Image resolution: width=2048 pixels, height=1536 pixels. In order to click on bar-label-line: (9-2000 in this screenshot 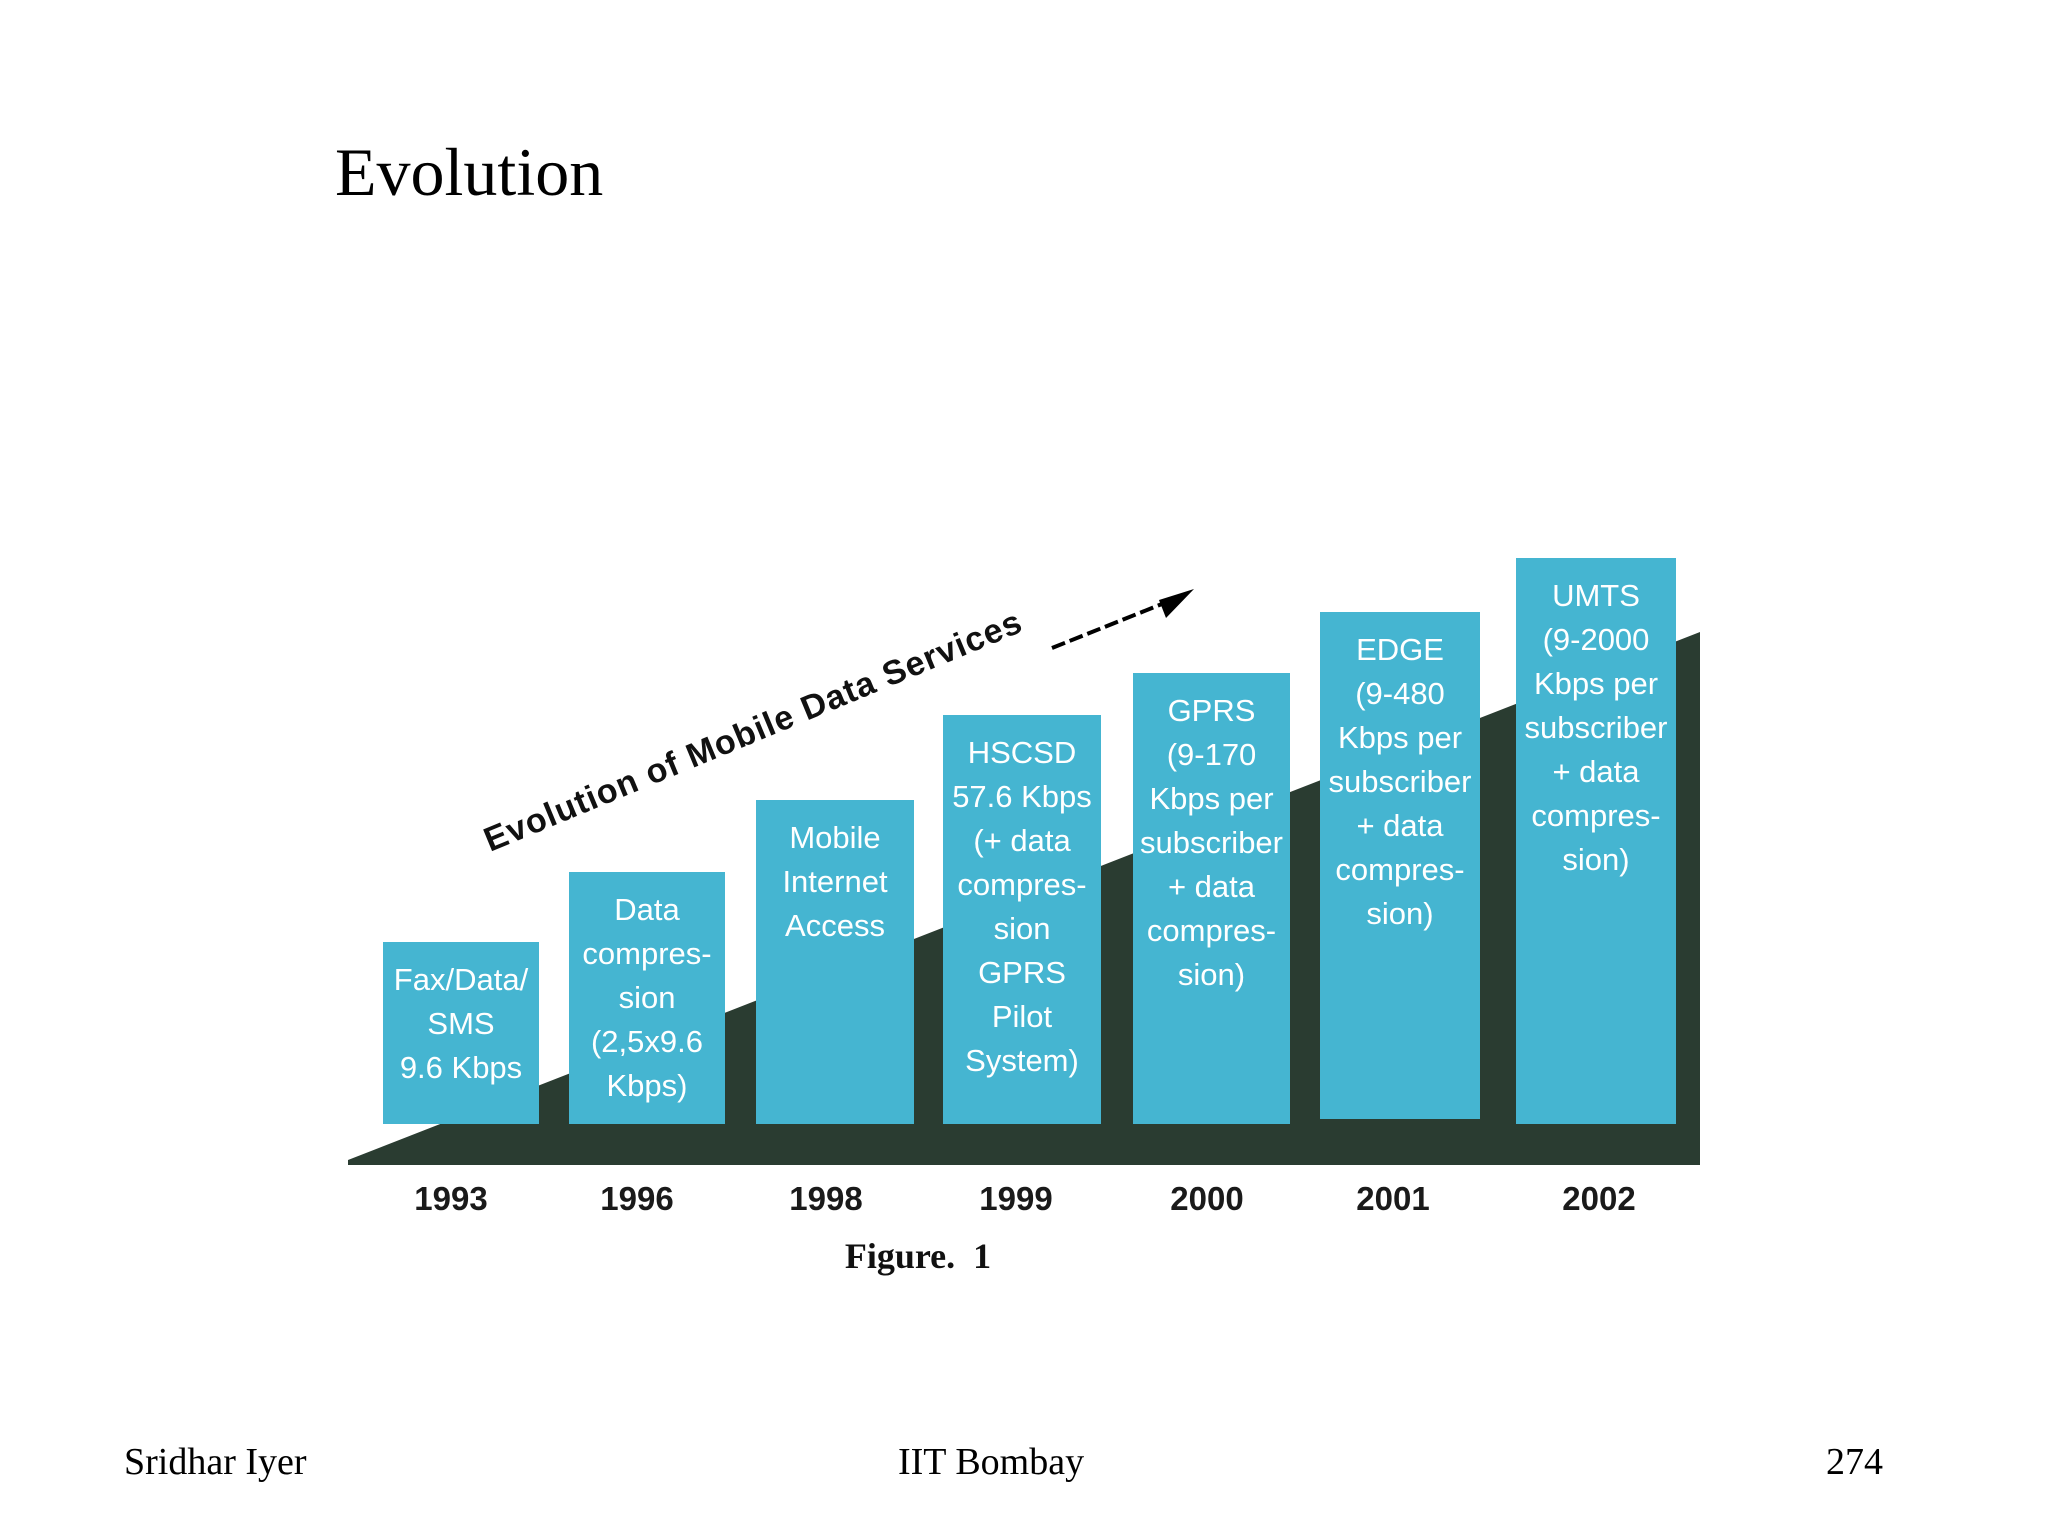, I will do `click(1596, 639)`.